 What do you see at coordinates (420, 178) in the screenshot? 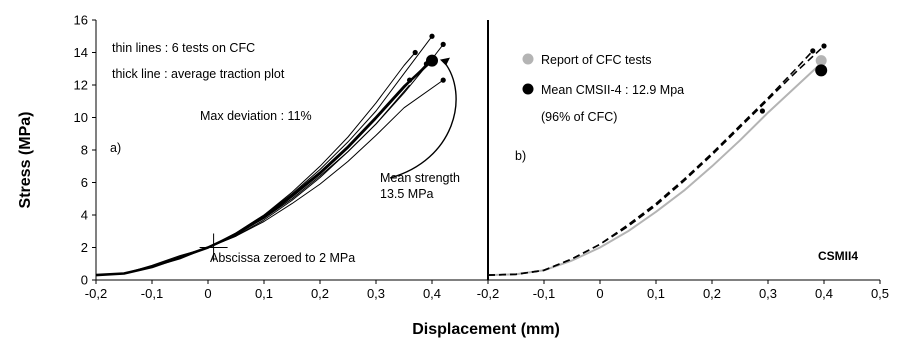
I see `annotation-mean-strength: Mean strength` at bounding box center [420, 178].